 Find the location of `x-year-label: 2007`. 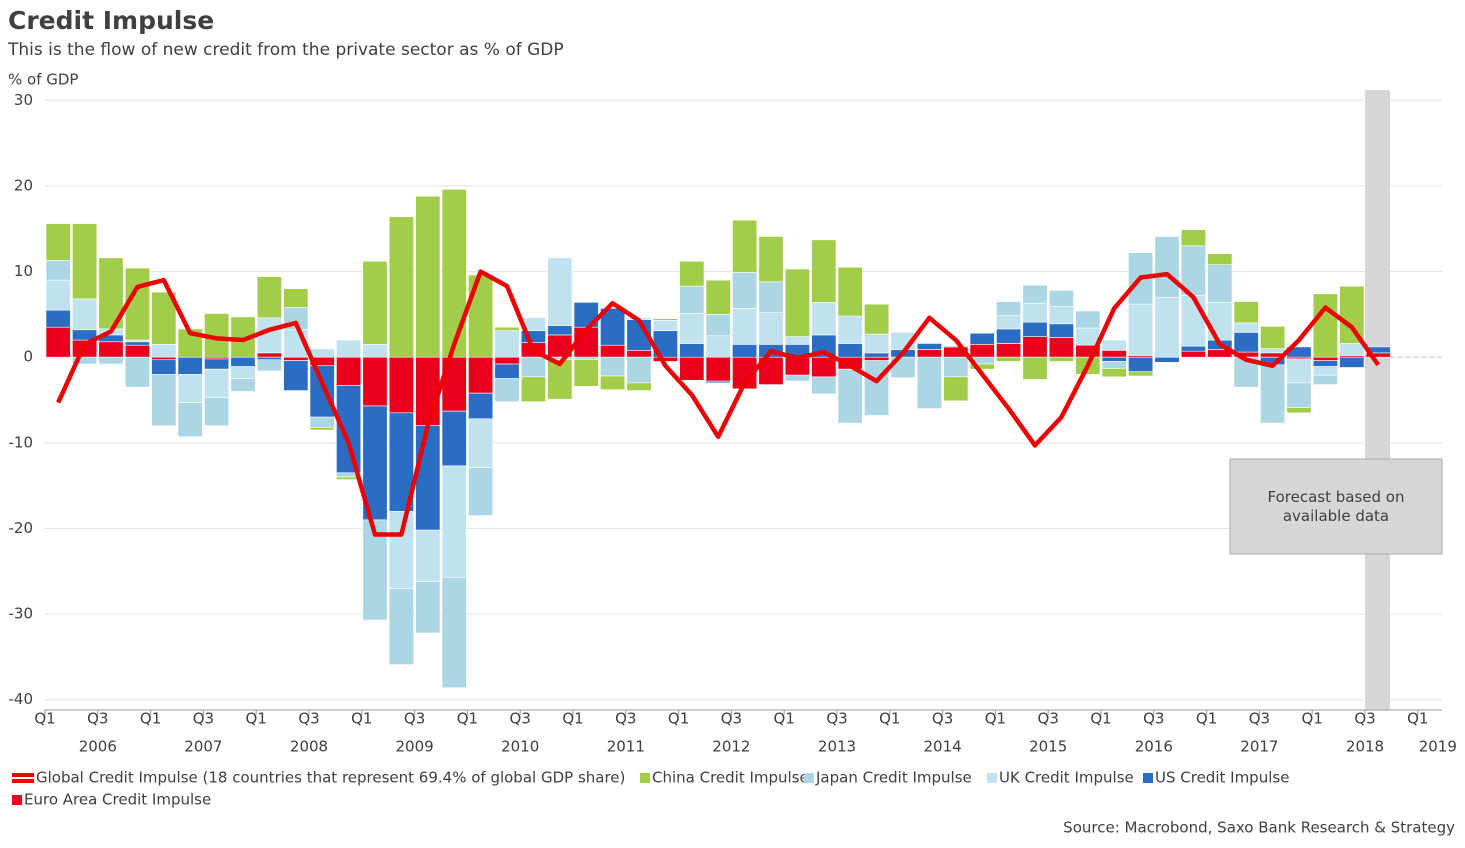

x-year-label: 2007 is located at coordinates (203, 747).